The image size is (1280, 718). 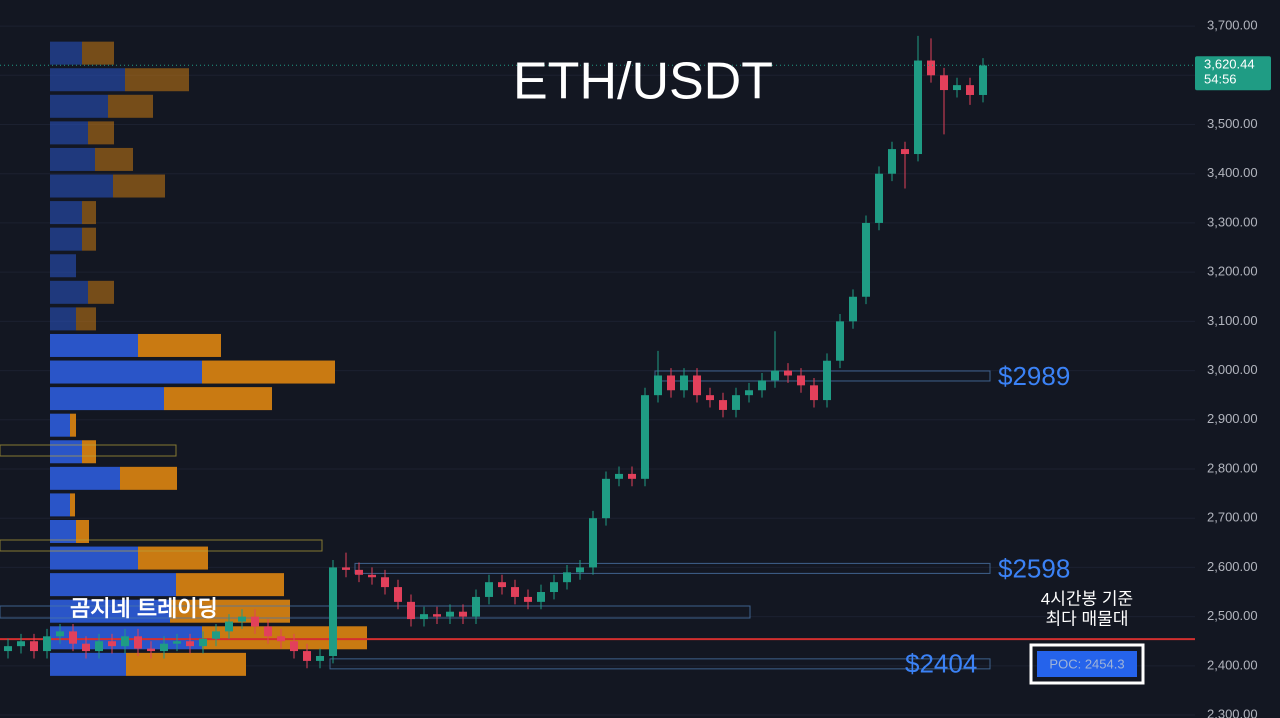 I want to click on poc-box, so click(x=1087, y=664).